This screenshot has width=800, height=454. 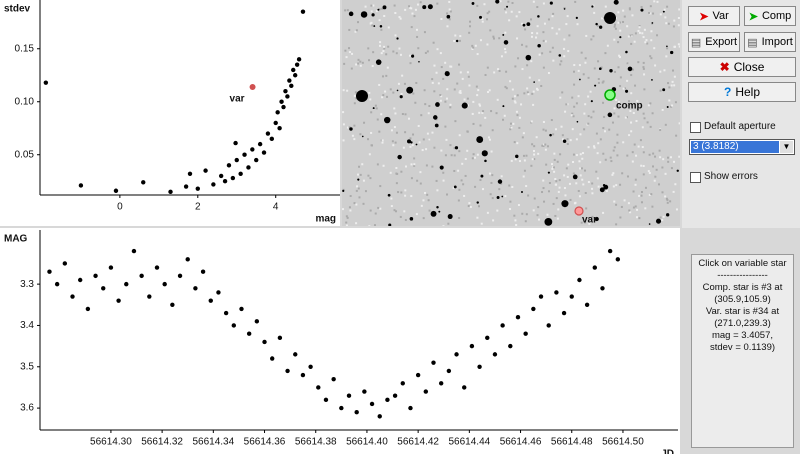 What do you see at coordinates (742, 147) in the screenshot?
I see `aperture-dropdown: 3 (3.8182) ▼` at bounding box center [742, 147].